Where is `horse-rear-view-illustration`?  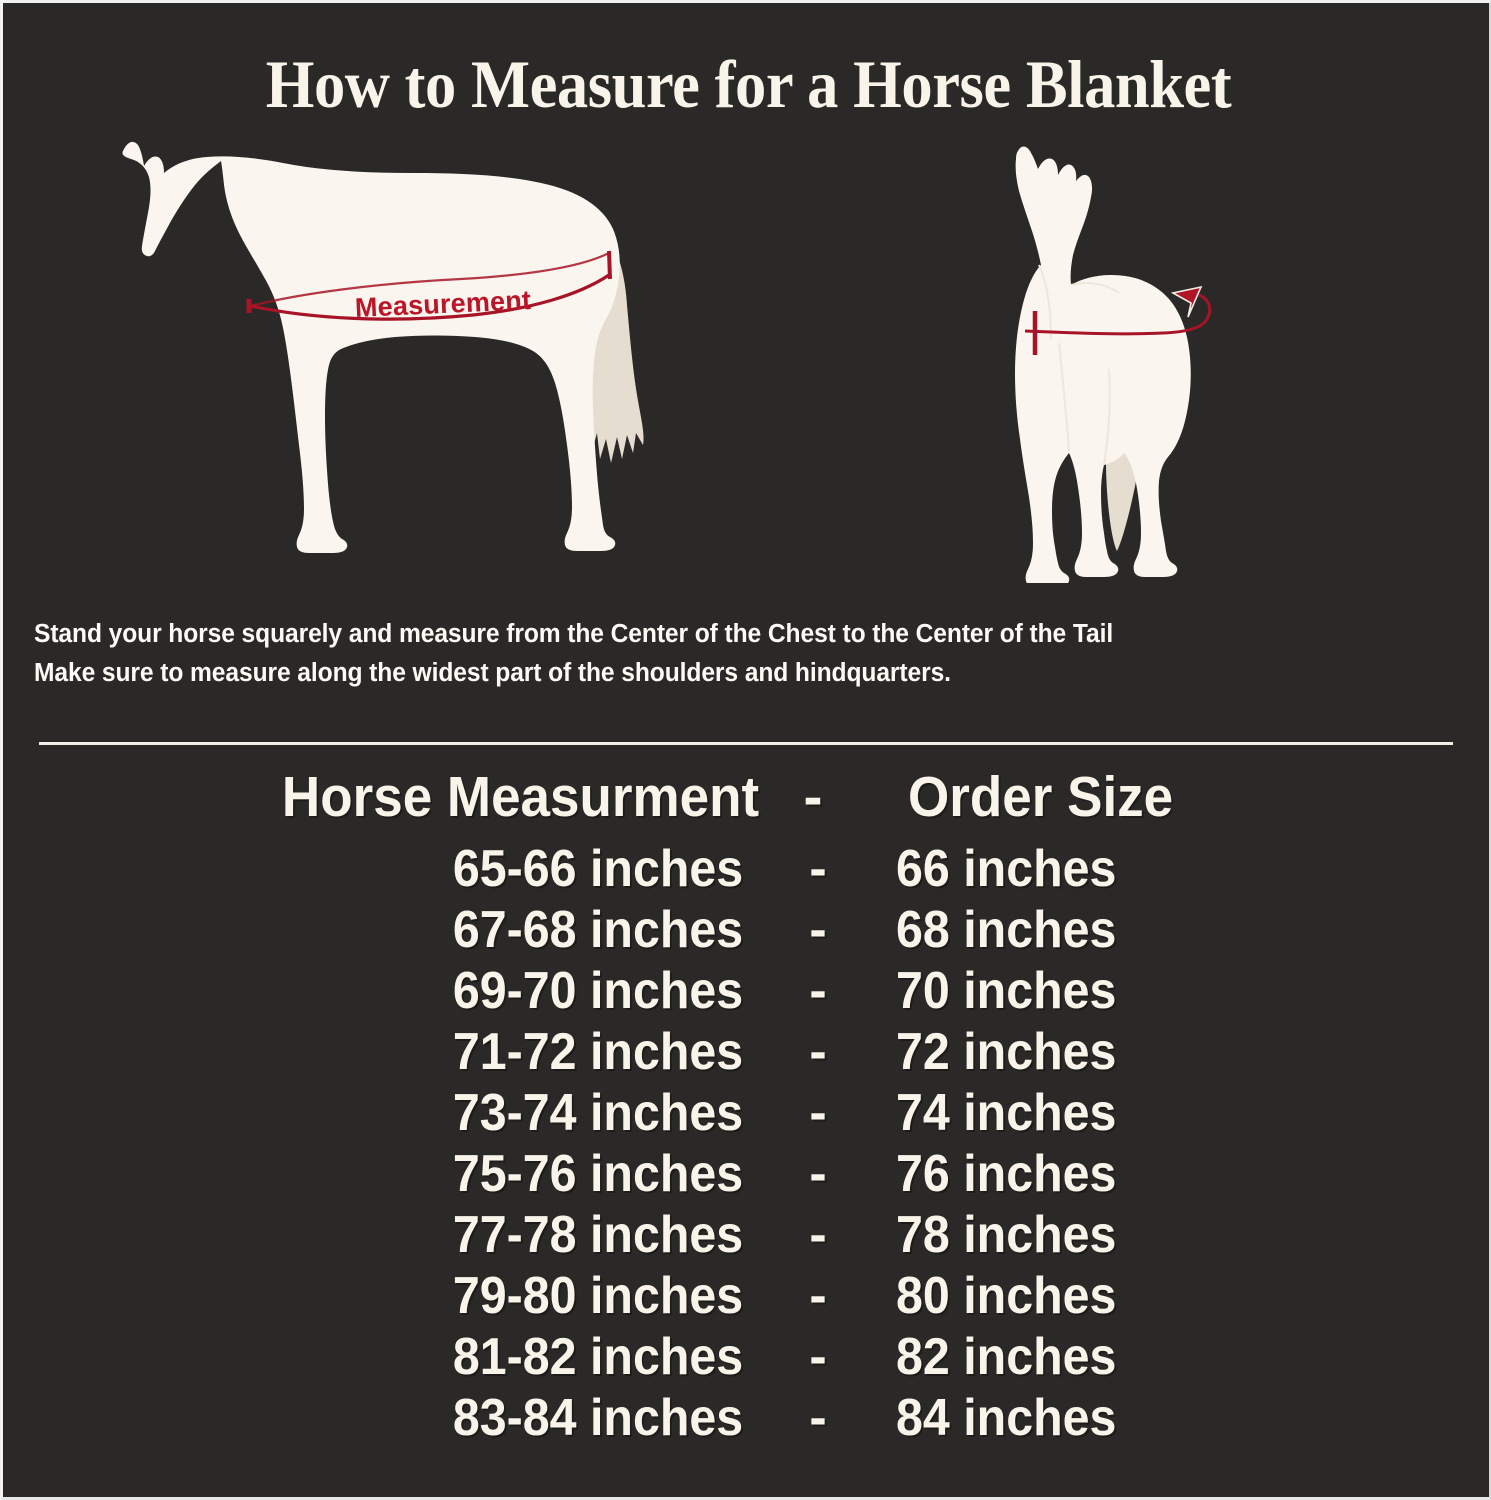
horse-rear-view-illustration is located at coordinates (1113, 364).